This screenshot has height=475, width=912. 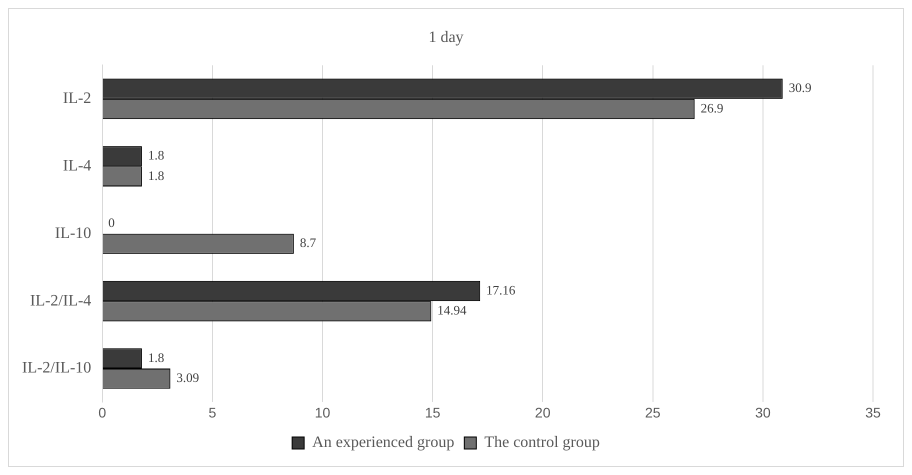 What do you see at coordinates (111, 222) in the screenshot?
I see `data-label: 0` at bounding box center [111, 222].